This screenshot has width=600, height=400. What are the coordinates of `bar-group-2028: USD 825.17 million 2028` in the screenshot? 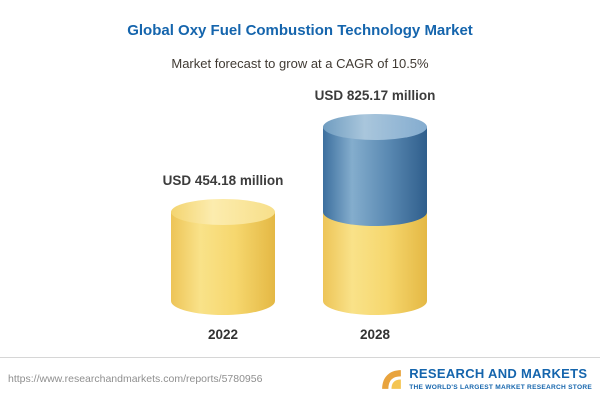 It's located at (375, 215).